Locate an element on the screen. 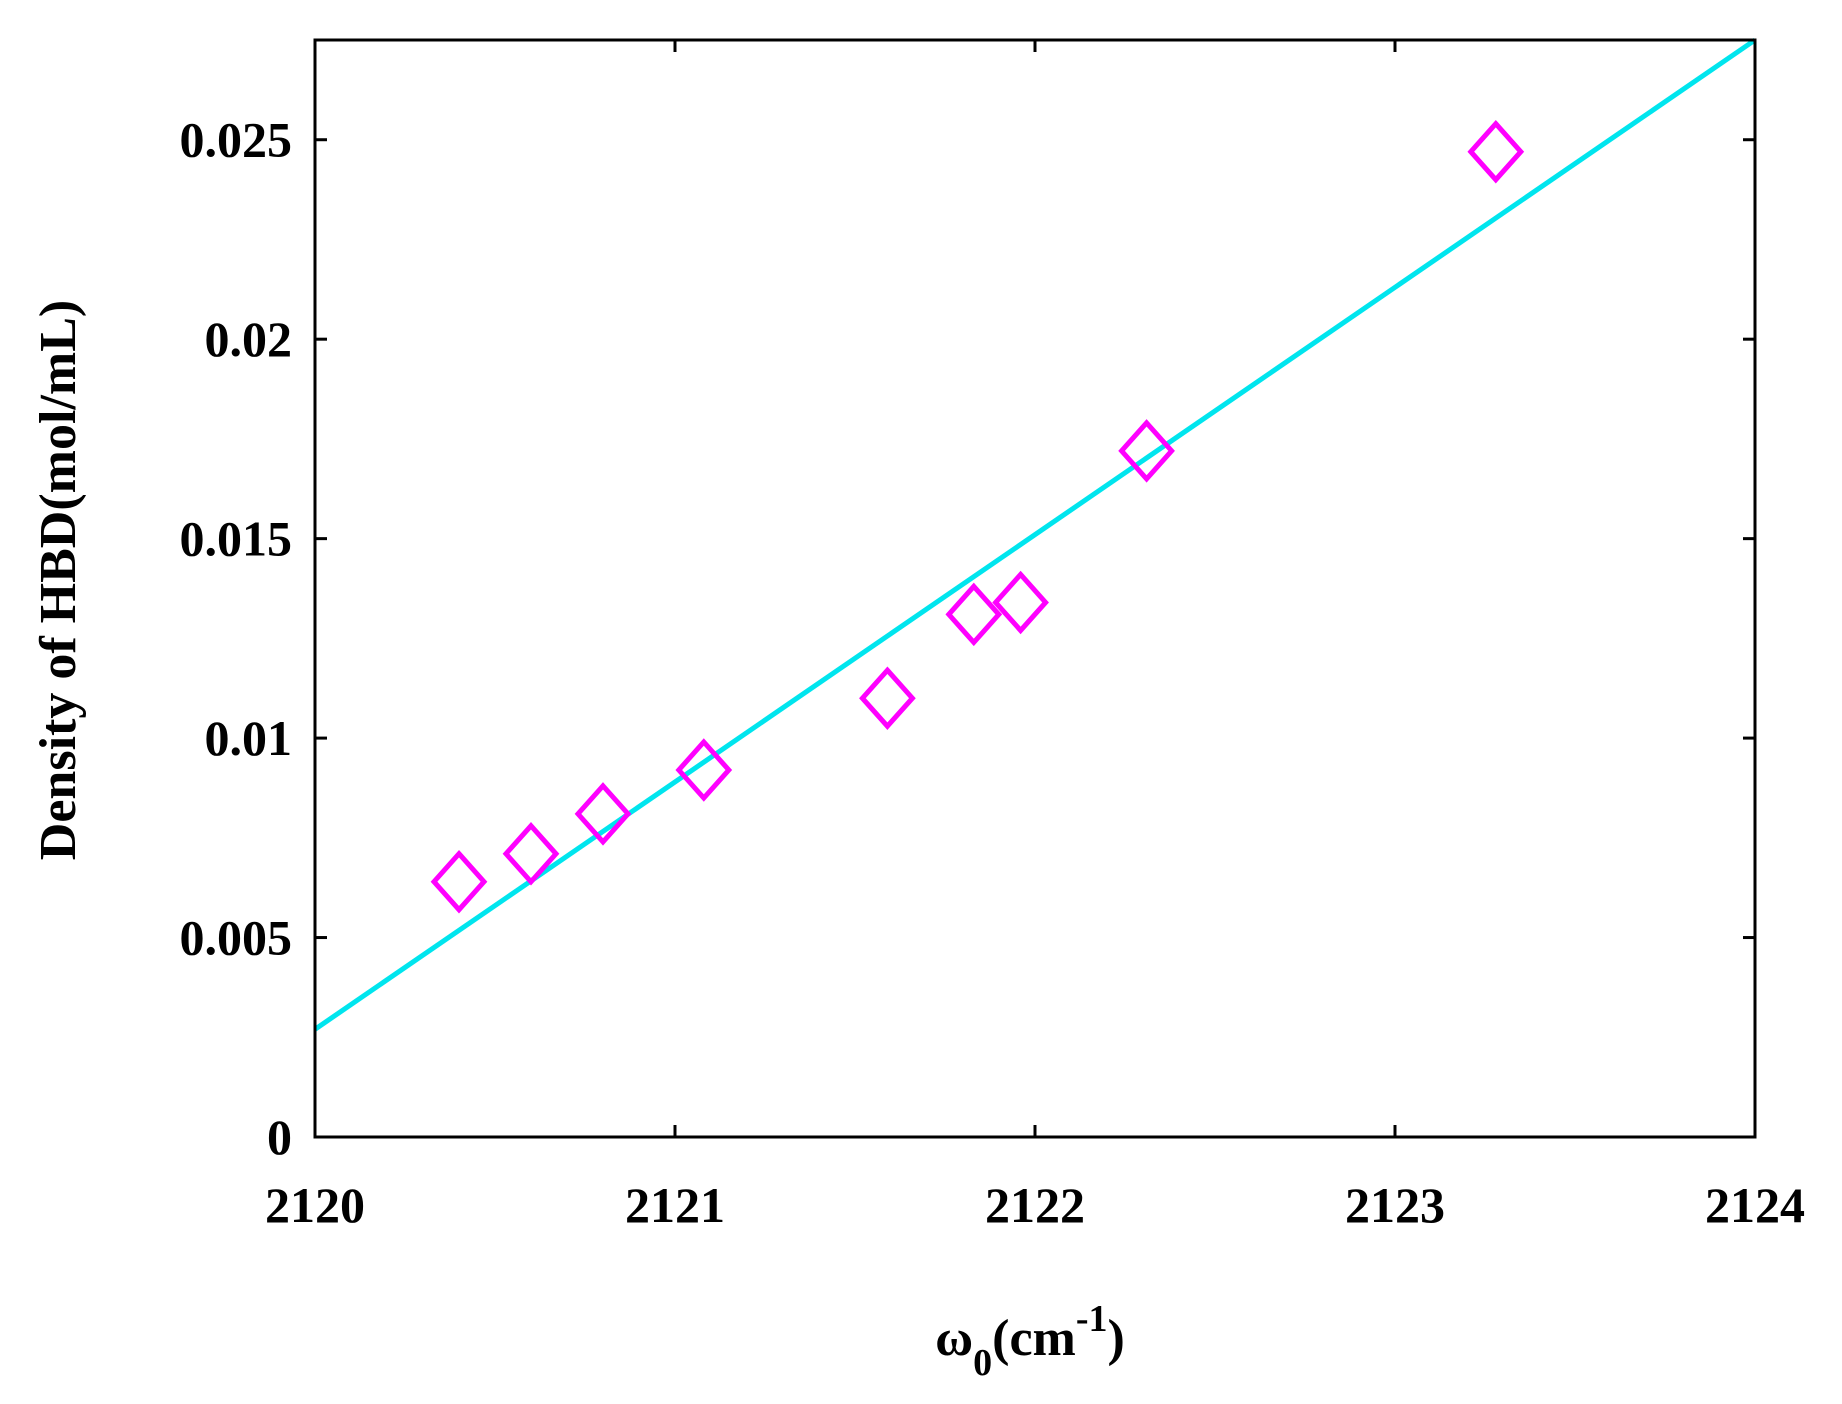 The image size is (1842, 1404). y-axis-label: Density of HBD(mol/mL) is located at coordinates (58, 580).